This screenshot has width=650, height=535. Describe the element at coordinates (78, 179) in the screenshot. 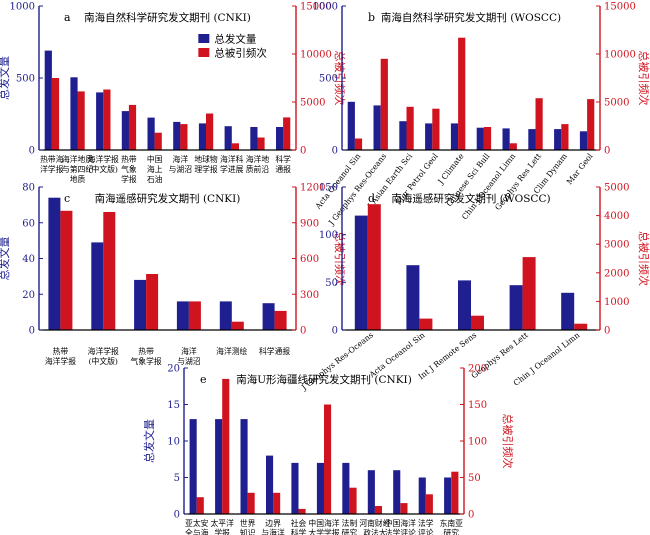

I see `xlabel-a-1-line-2: 地质` at that location.